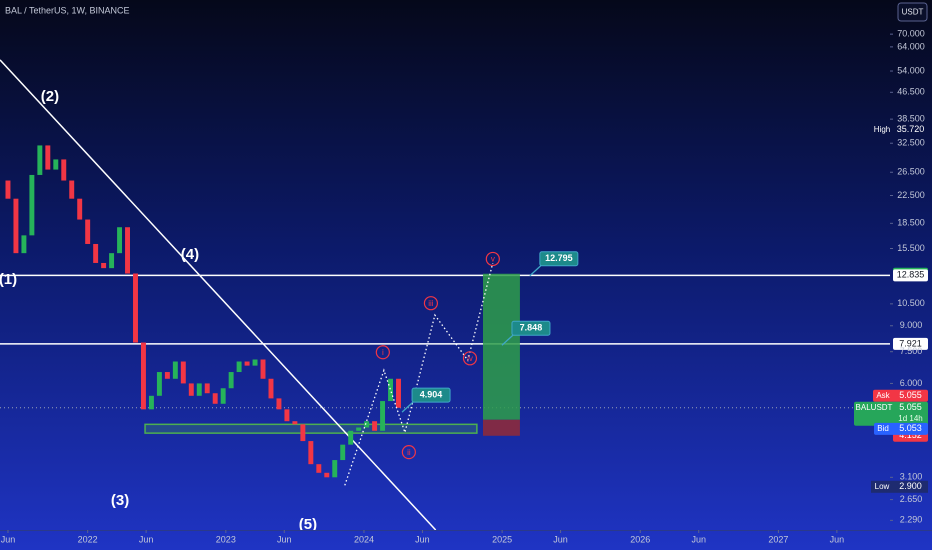 Image resolution: width=932 pixels, height=550 pixels. What do you see at coordinates (640, 539) in the screenshot?
I see `x-tick-label: 2026` at bounding box center [640, 539].